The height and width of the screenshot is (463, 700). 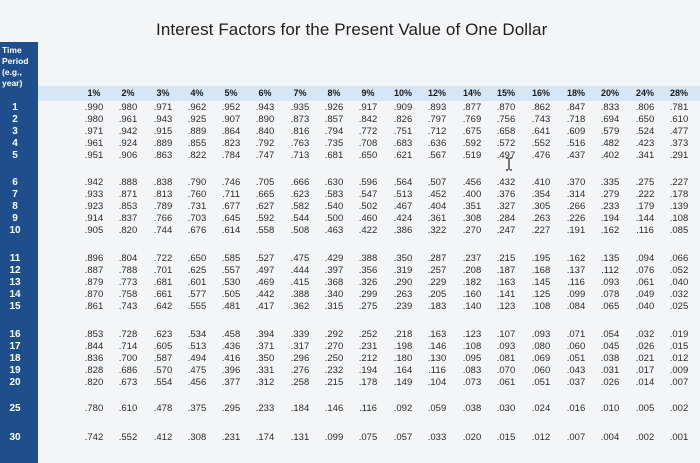 I want to click on factor-cell: .239, so click(x=403, y=306).